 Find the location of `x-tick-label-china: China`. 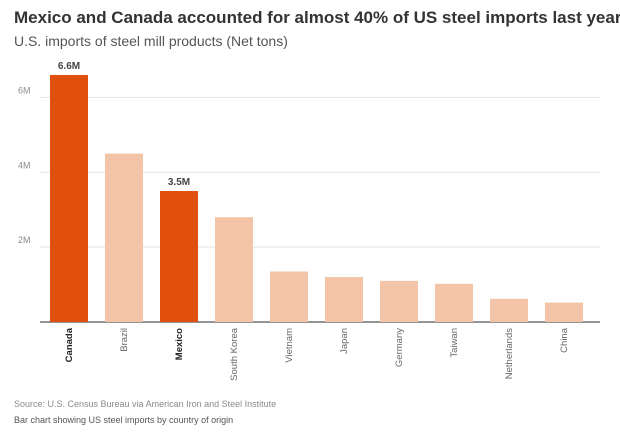

x-tick-label-china: China is located at coordinates (564, 340).